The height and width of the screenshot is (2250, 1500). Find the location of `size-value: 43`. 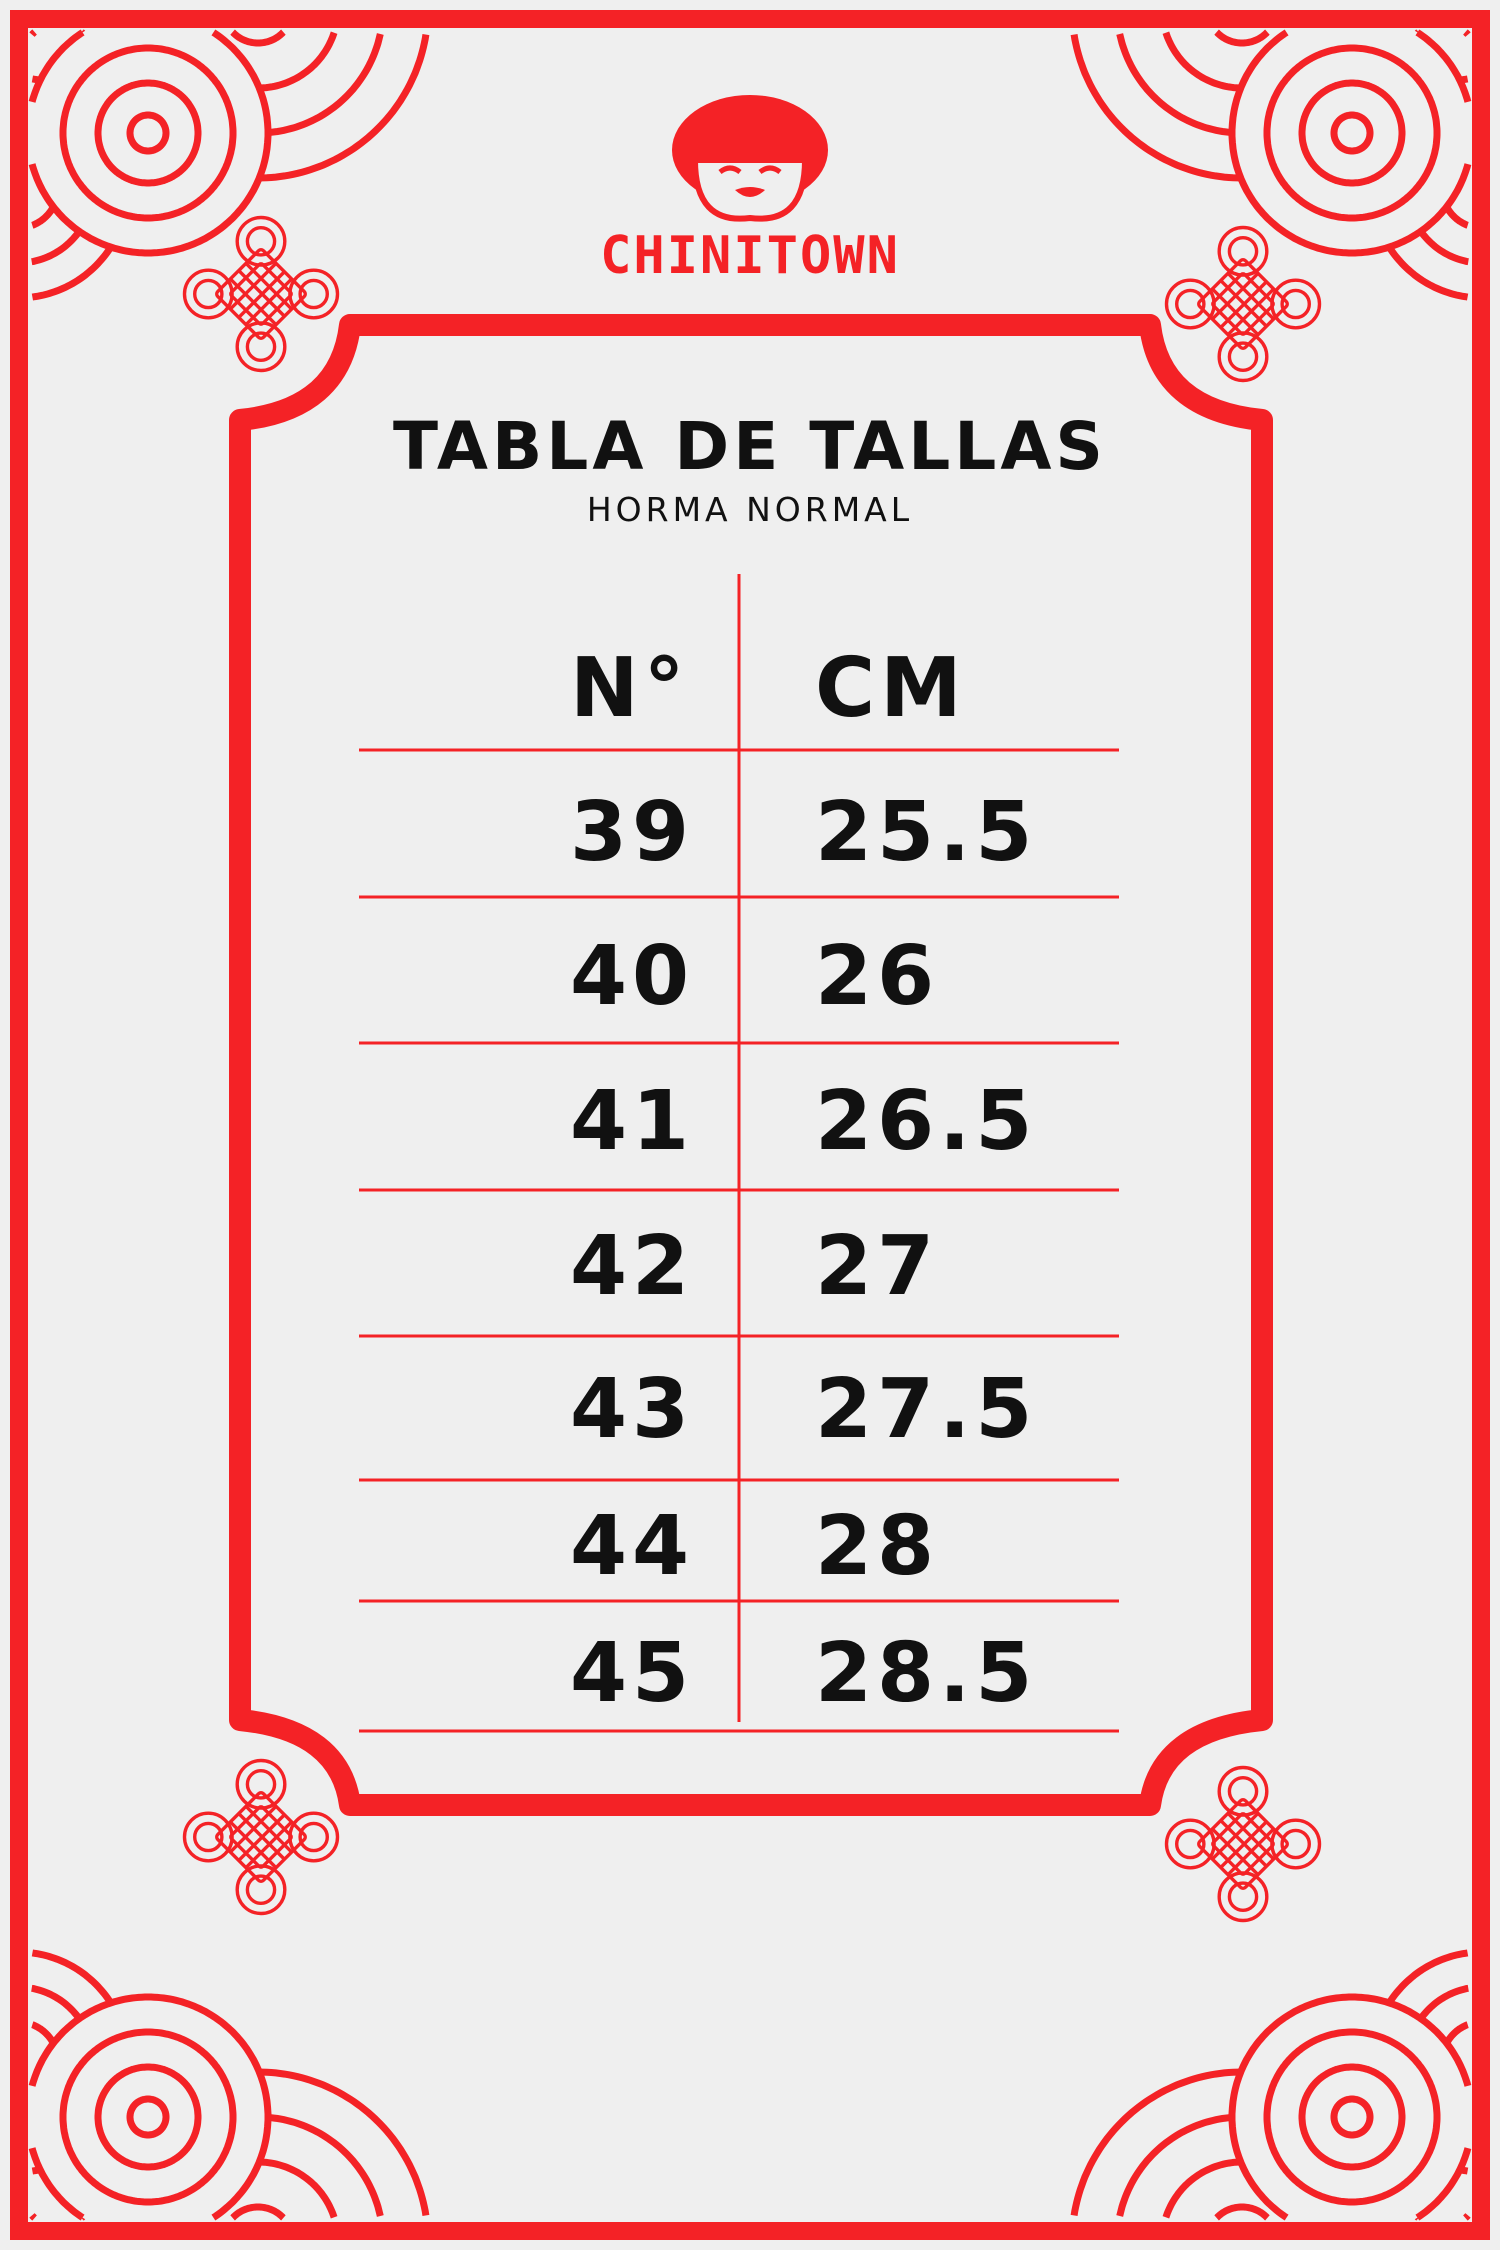

size-value: 43 is located at coordinates (632, 1409).